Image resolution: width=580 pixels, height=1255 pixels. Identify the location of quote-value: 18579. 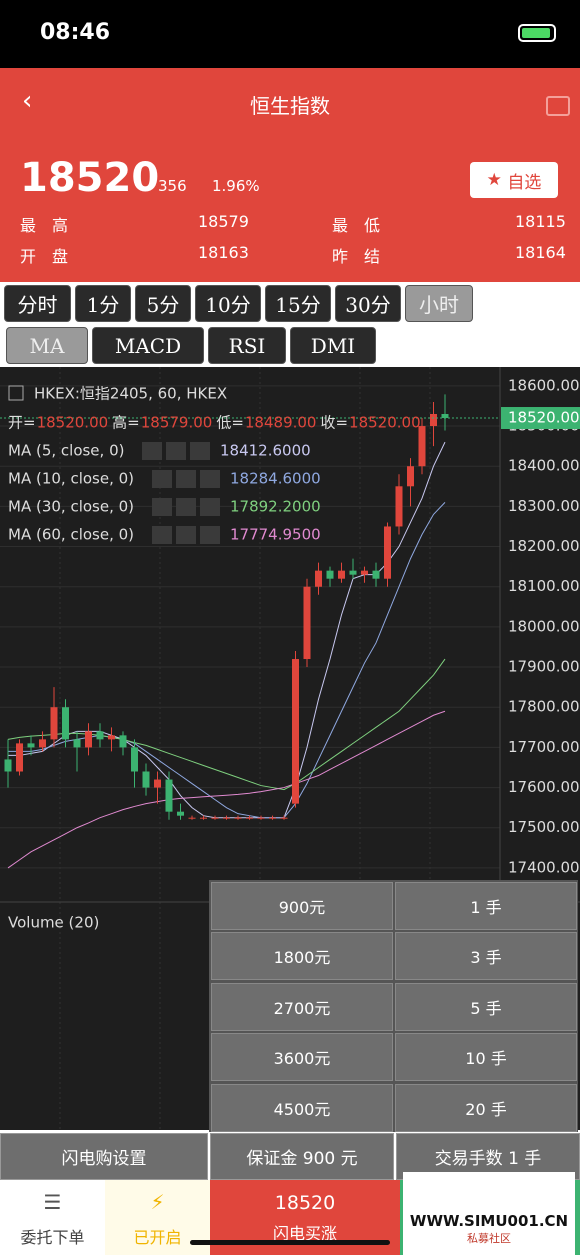
(223, 221).